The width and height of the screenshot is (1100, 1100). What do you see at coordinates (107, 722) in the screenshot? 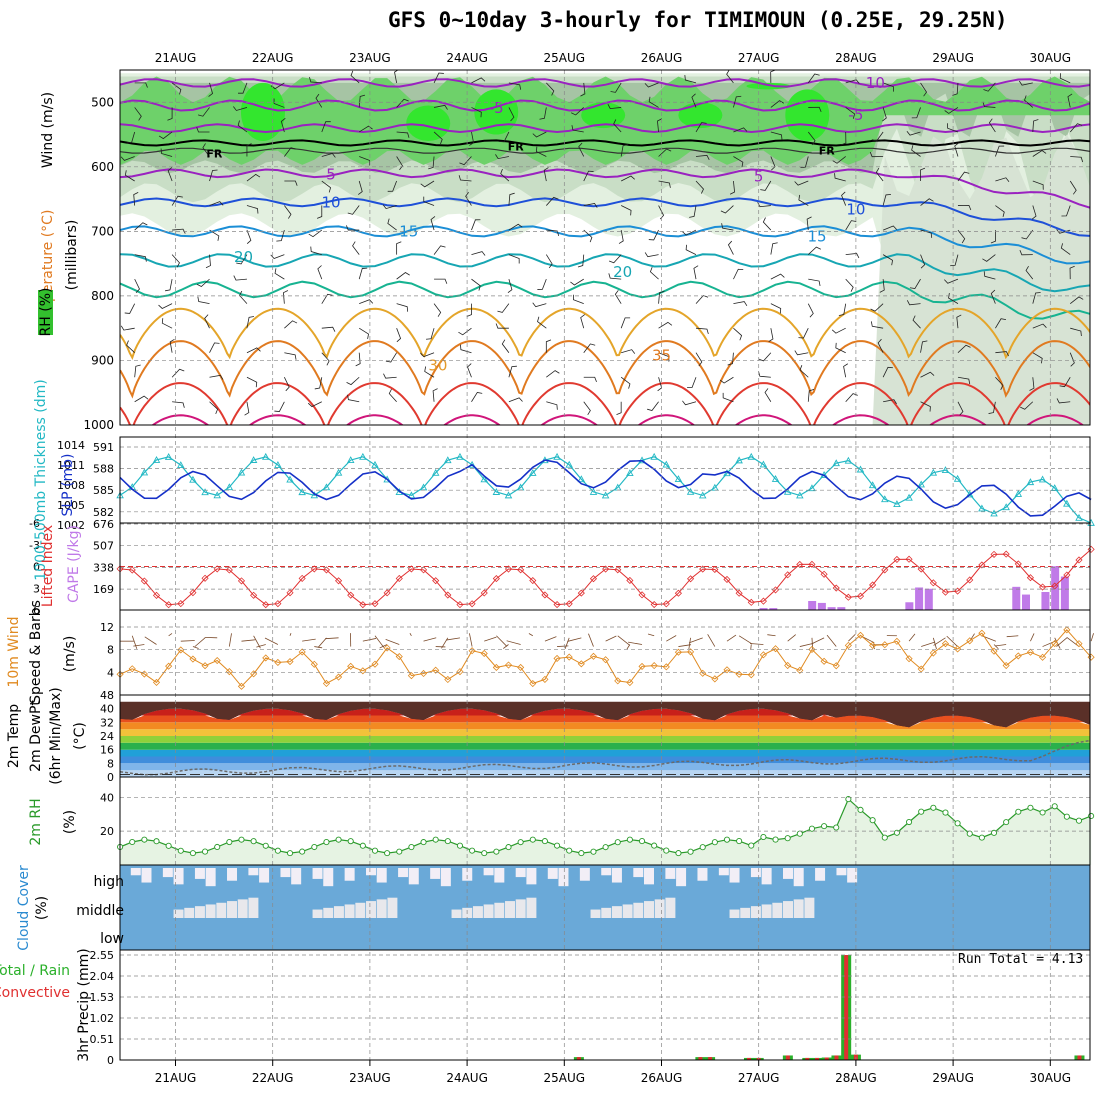
I see `temp-tick-label: 32` at bounding box center [107, 722].